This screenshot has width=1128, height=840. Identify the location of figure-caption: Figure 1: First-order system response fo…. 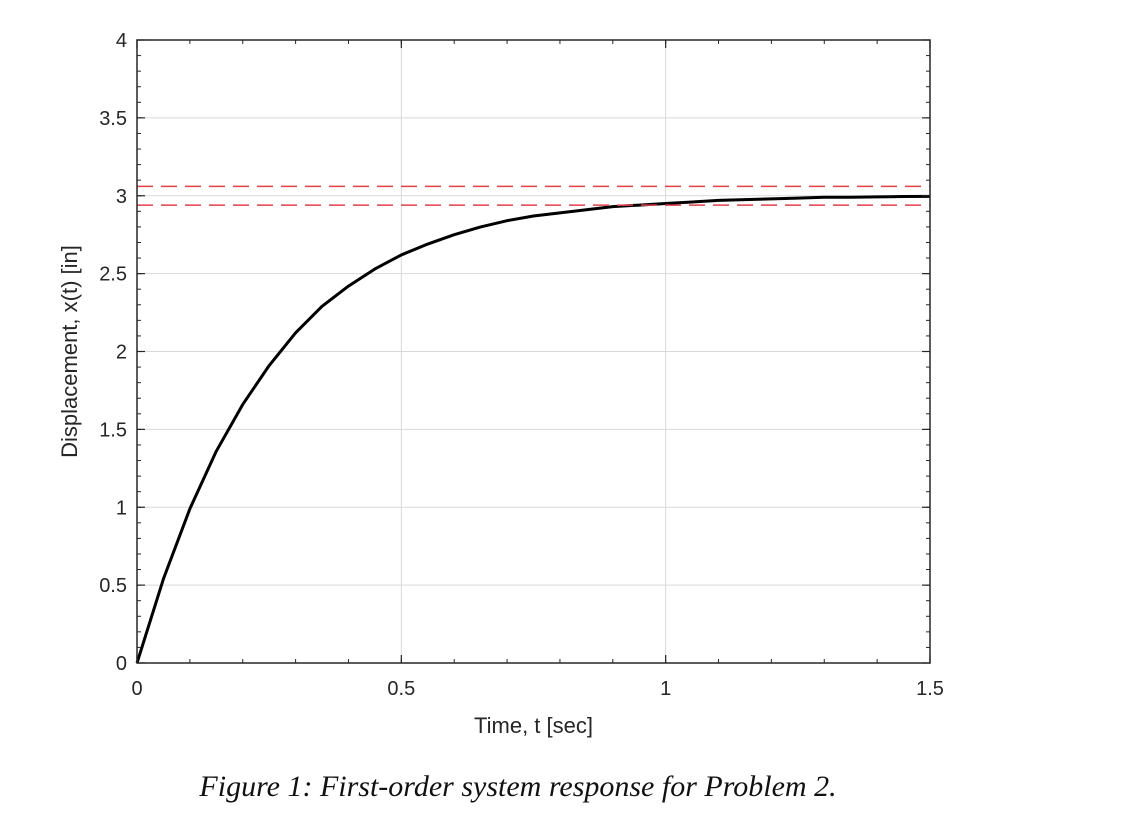
(518, 786).